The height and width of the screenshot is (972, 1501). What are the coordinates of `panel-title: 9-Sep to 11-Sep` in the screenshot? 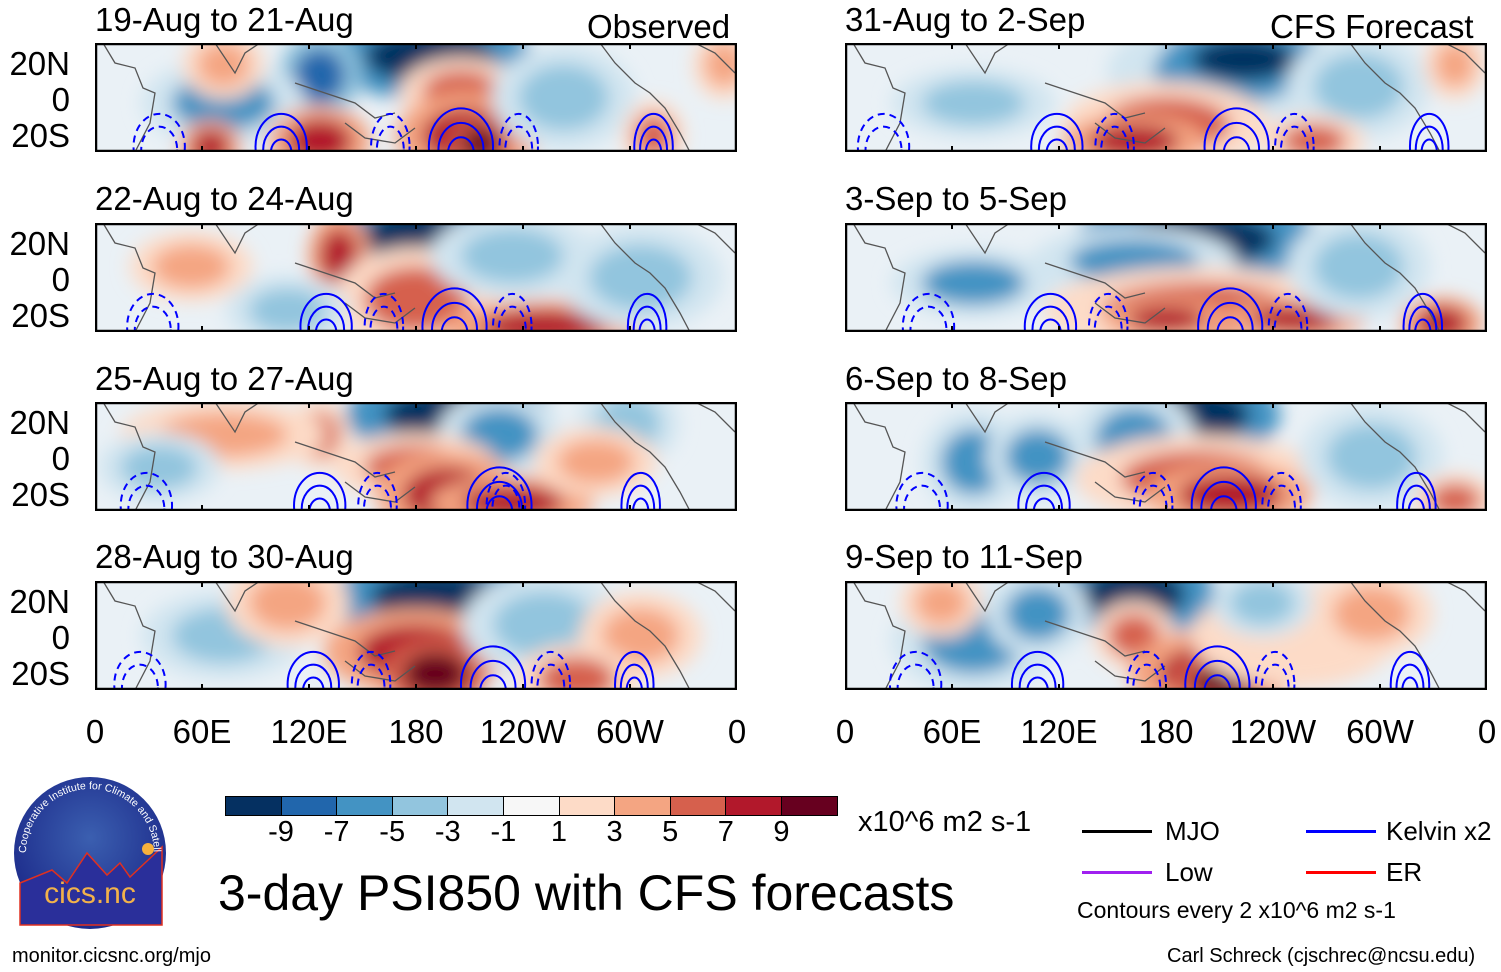 It's located at (964, 556).